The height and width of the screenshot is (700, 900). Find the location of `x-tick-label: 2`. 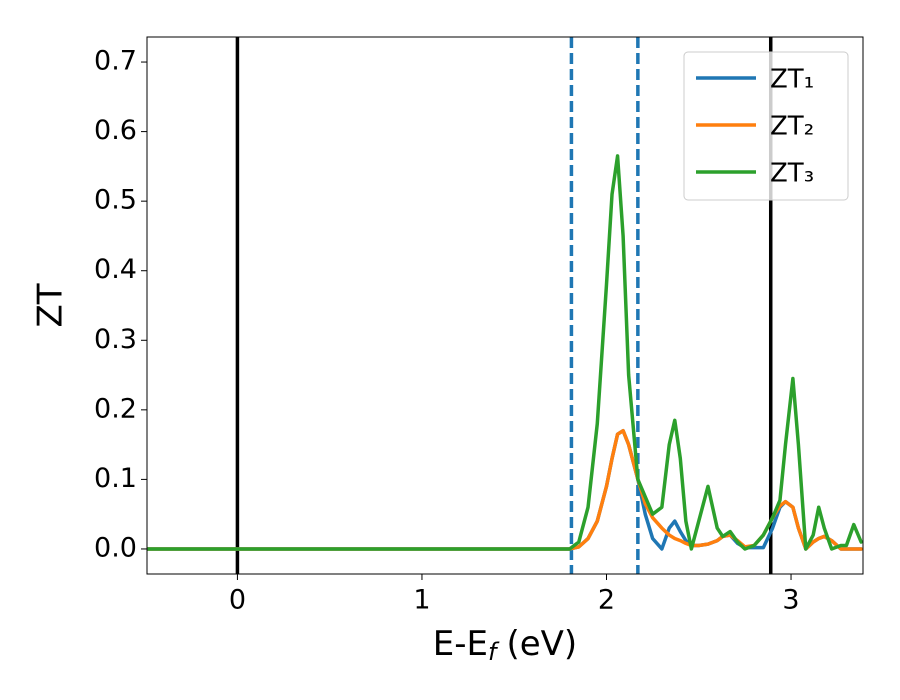

x-tick-label: 2 is located at coordinates (606, 600).